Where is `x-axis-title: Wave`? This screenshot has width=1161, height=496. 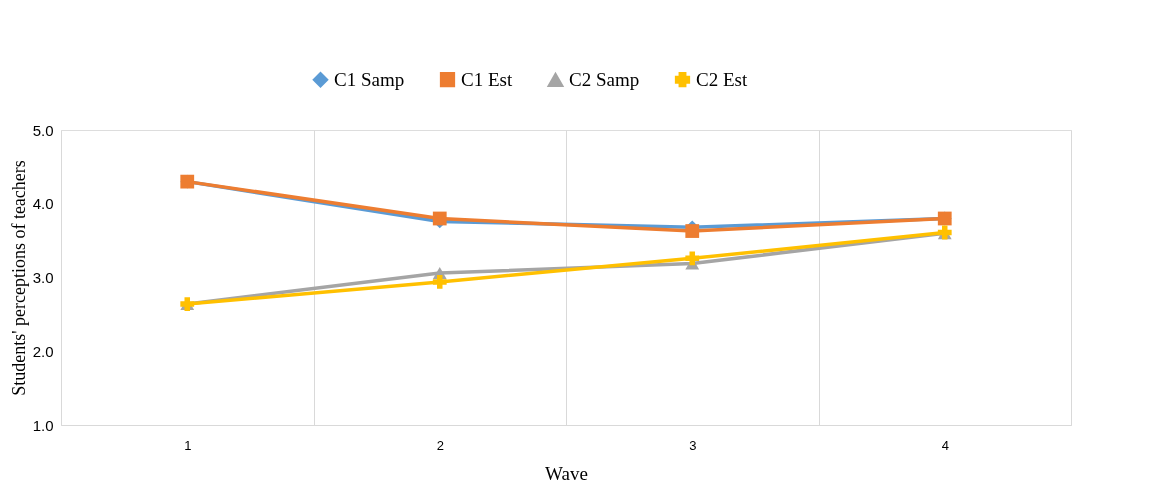
x-axis-title: Wave is located at coordinates (566, 473).